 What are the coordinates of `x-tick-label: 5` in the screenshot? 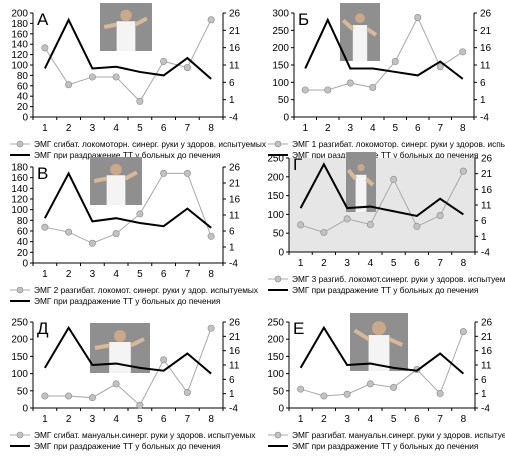 It's located at (395, 128).